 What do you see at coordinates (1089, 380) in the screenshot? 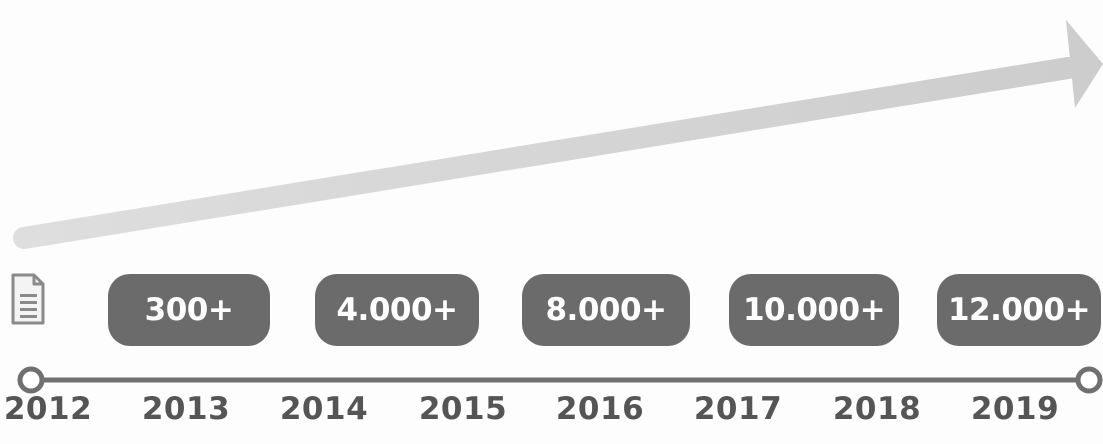
I see `timeline-end-node` at bounding box center [1089, 380].